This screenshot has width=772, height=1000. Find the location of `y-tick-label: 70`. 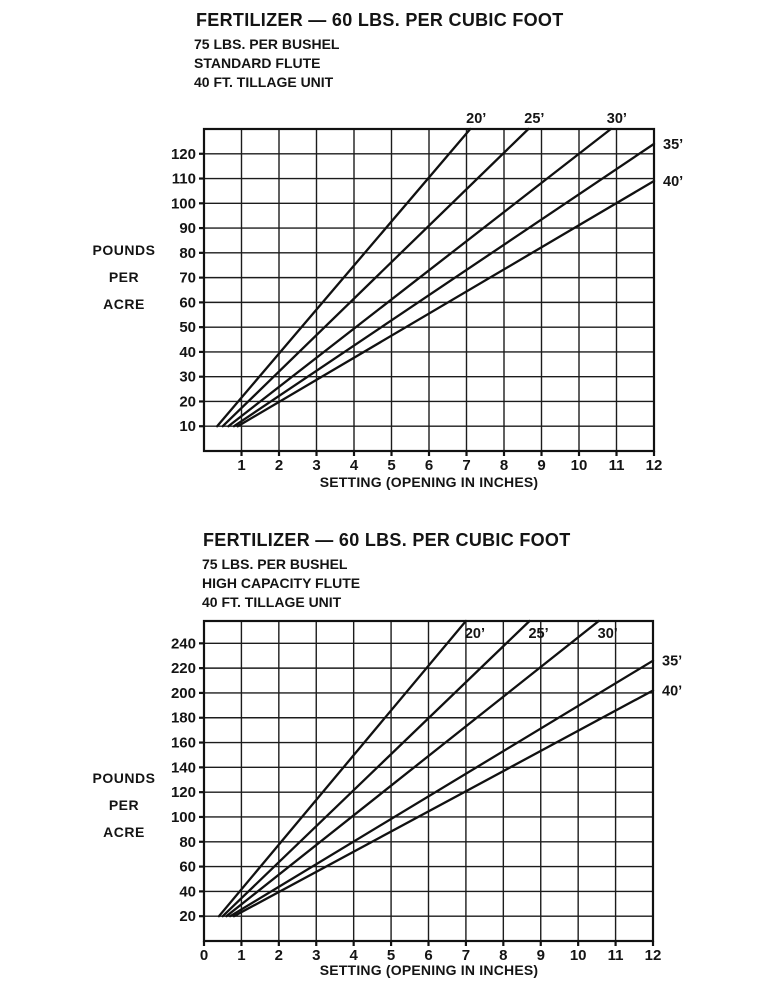

y-tick-label: 70 is located at coordinates (187, 278).